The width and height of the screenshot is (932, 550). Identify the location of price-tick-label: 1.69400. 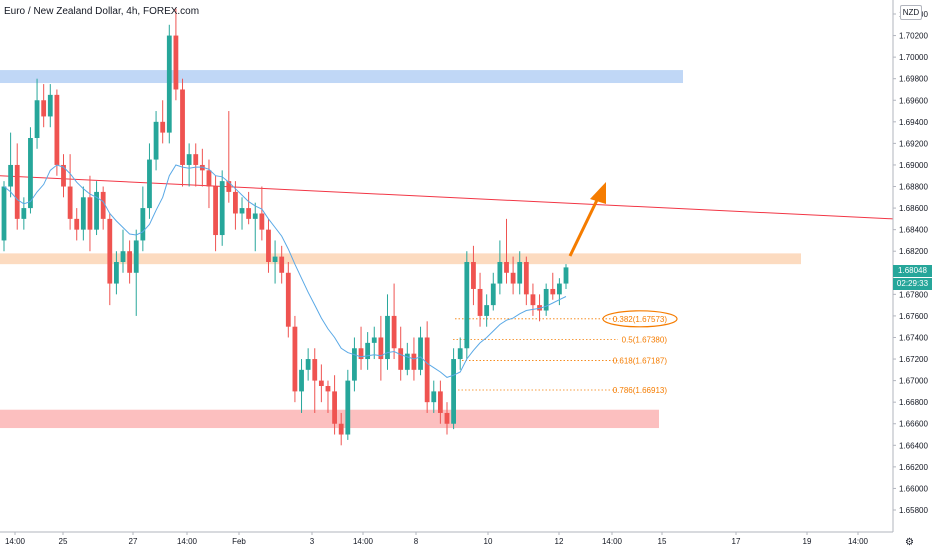
(913, 122).